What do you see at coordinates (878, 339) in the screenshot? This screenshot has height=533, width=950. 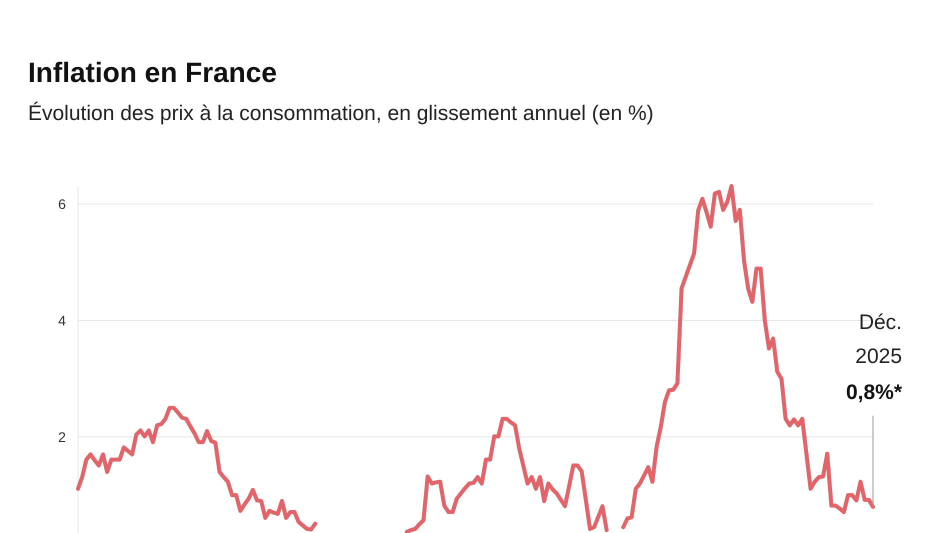 I see `annotation: Déc. 2025` at bounding box center [878, 339].